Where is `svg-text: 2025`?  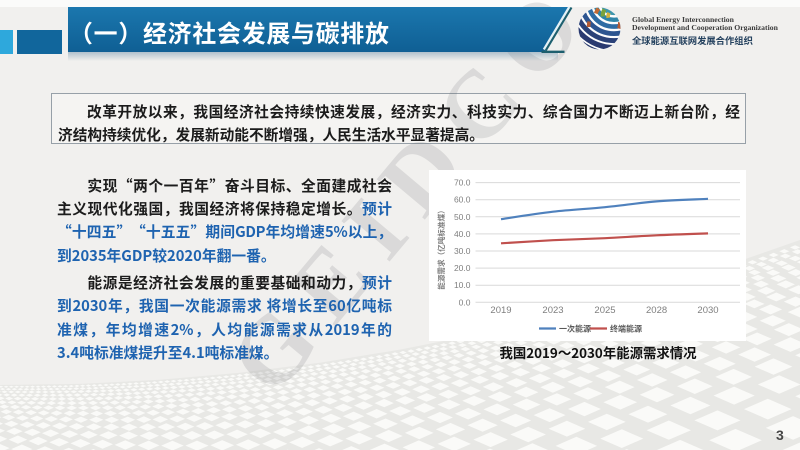
svg-text: 2025 is located at coordinates (604, 310).